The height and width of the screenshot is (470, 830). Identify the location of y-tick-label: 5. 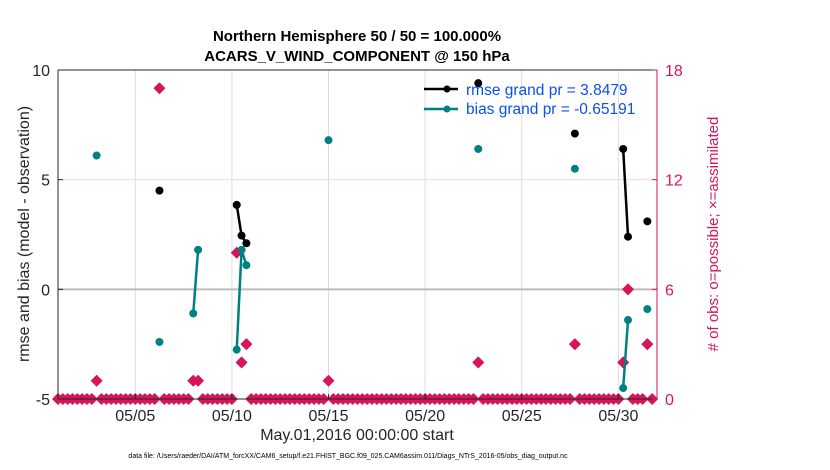
(45, 181).